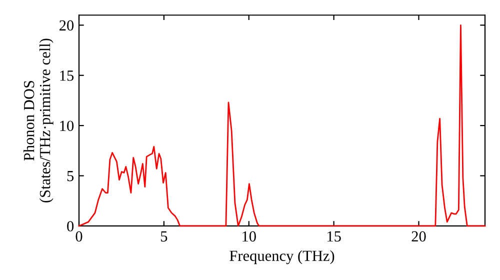 The image size is (500, 280). I want to click on x-tick-label: 20, so click(419, 236).